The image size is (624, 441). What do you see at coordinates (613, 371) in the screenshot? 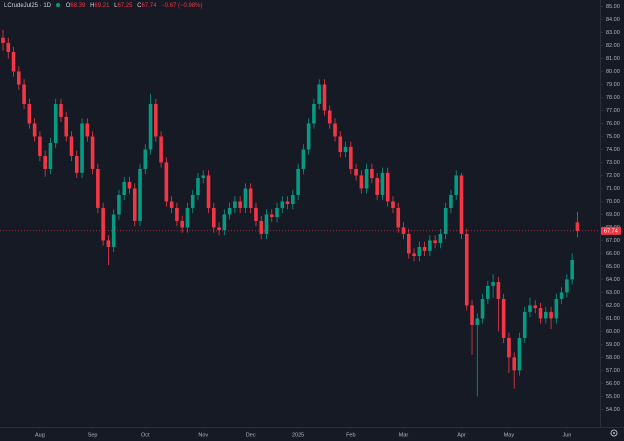
I see `y-tick-label: 57.00` at bounding box center [613, 371].